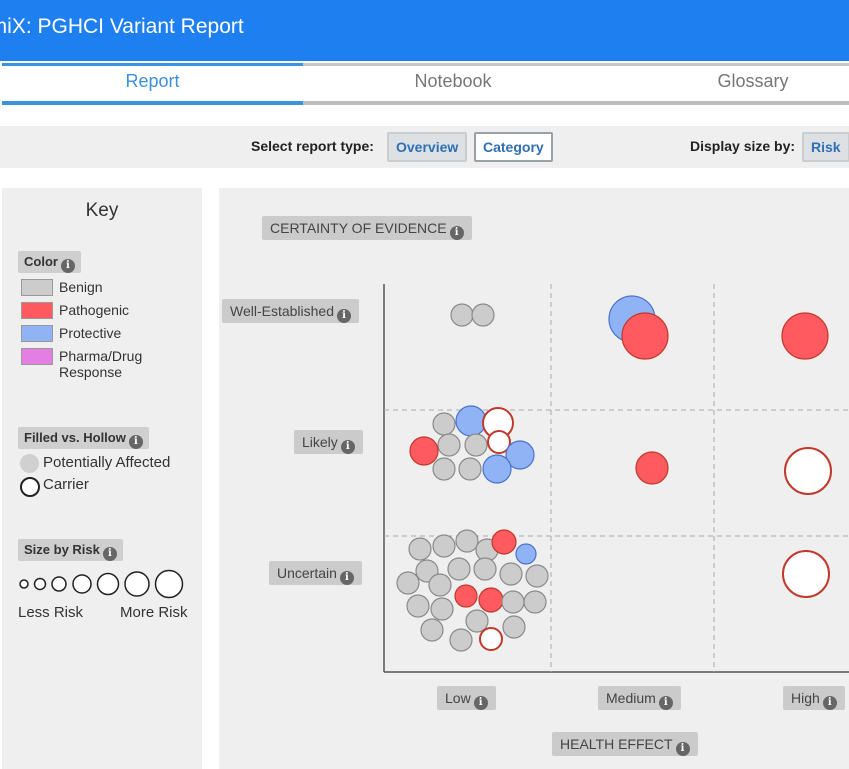 The height and width of the screenshot is (769, 849). What do you see at coordinates (513, 147) in the screenshot?
I see `category-button: Category` at bounding box center [513, 147].